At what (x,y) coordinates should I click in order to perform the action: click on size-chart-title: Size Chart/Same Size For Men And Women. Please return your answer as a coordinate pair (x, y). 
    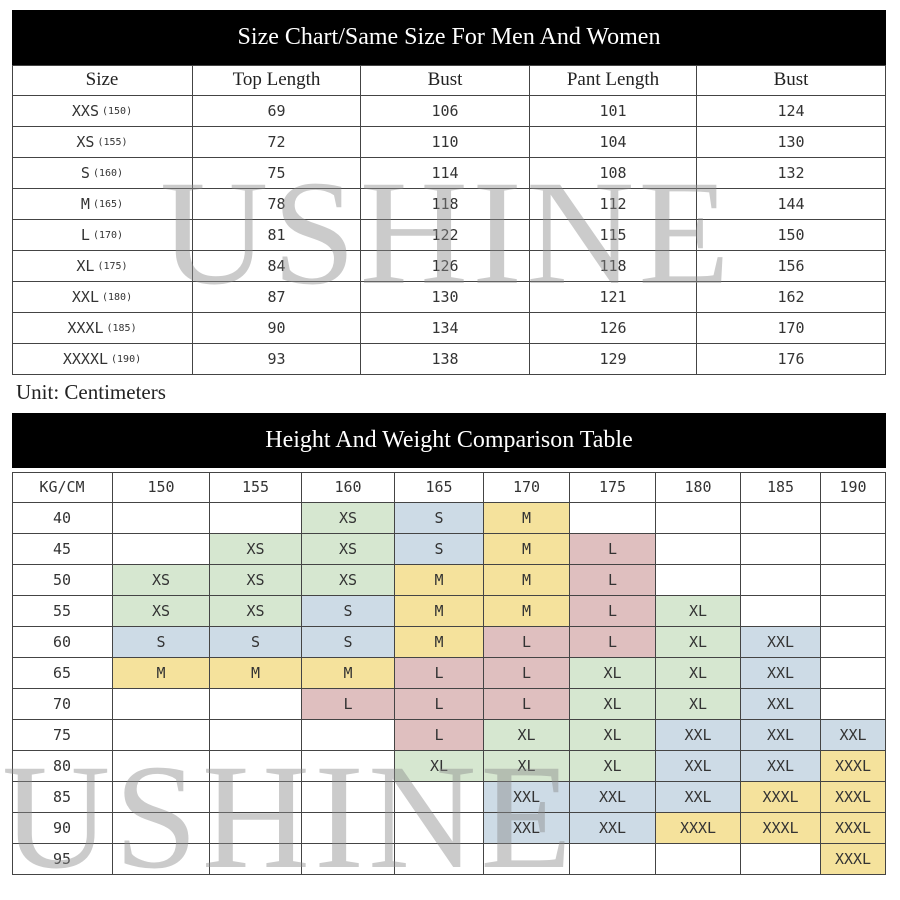
    Looking at the image, I should click on (449, 37).